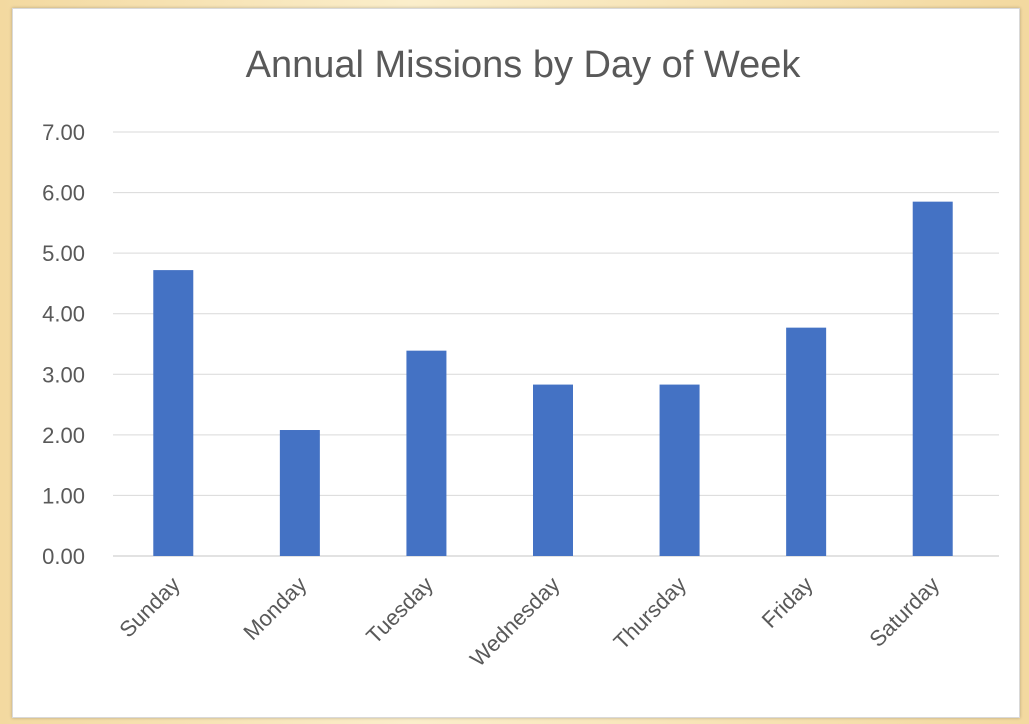 This screenshot has height=724, width=1029. Describe the element at coordinates (274, 608) in the screenshot. I see `x-label-monday: Monday` at that location.